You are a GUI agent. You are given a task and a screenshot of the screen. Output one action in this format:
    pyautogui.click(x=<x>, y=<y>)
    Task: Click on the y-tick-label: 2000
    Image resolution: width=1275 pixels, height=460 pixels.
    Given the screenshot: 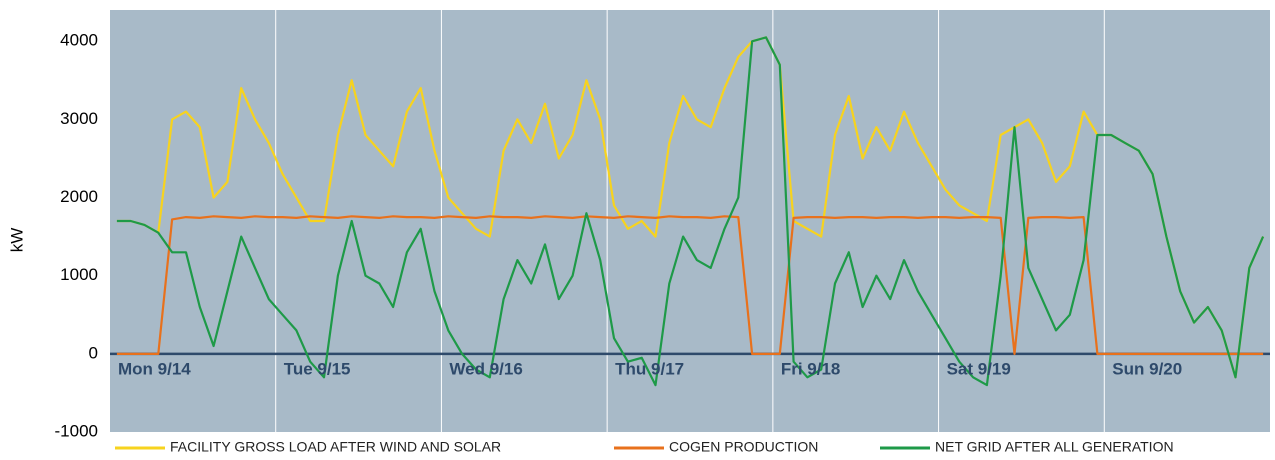 What is the action you would take?
    pyautogui.click(x=79, y=196)
    